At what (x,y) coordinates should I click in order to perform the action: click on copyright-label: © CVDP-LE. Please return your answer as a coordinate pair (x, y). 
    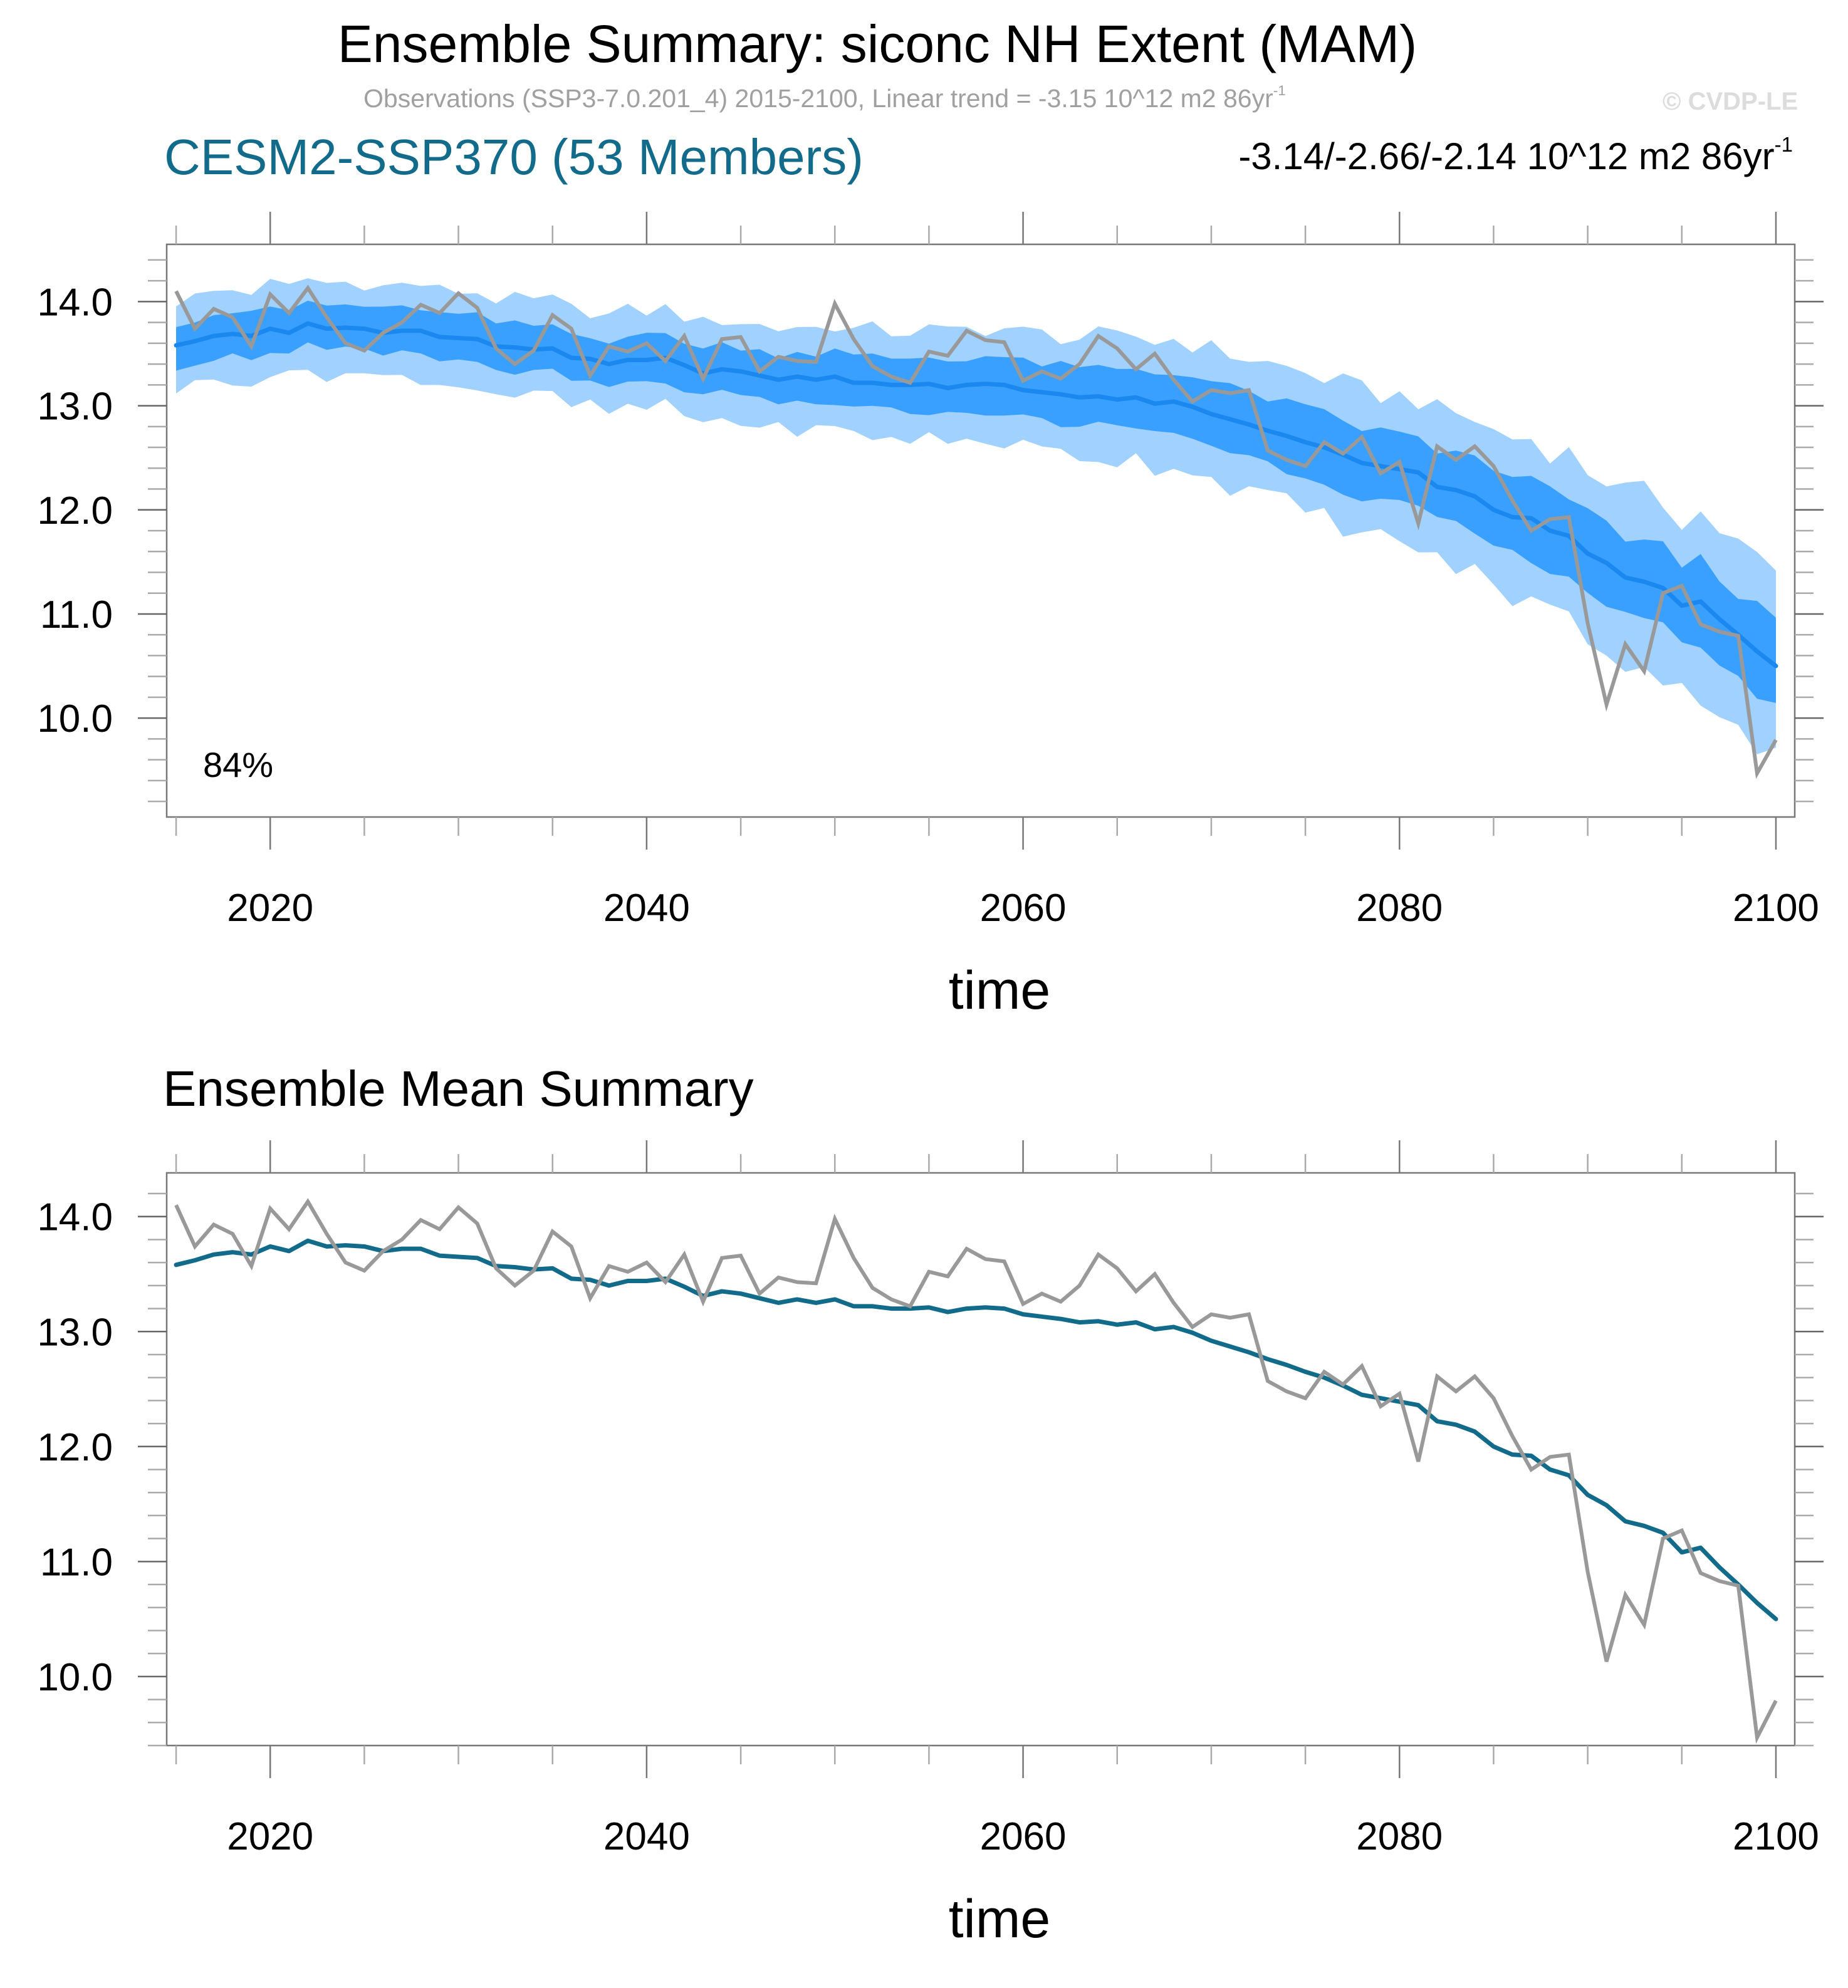
    Looking at the image, I should click on (1731, 102).